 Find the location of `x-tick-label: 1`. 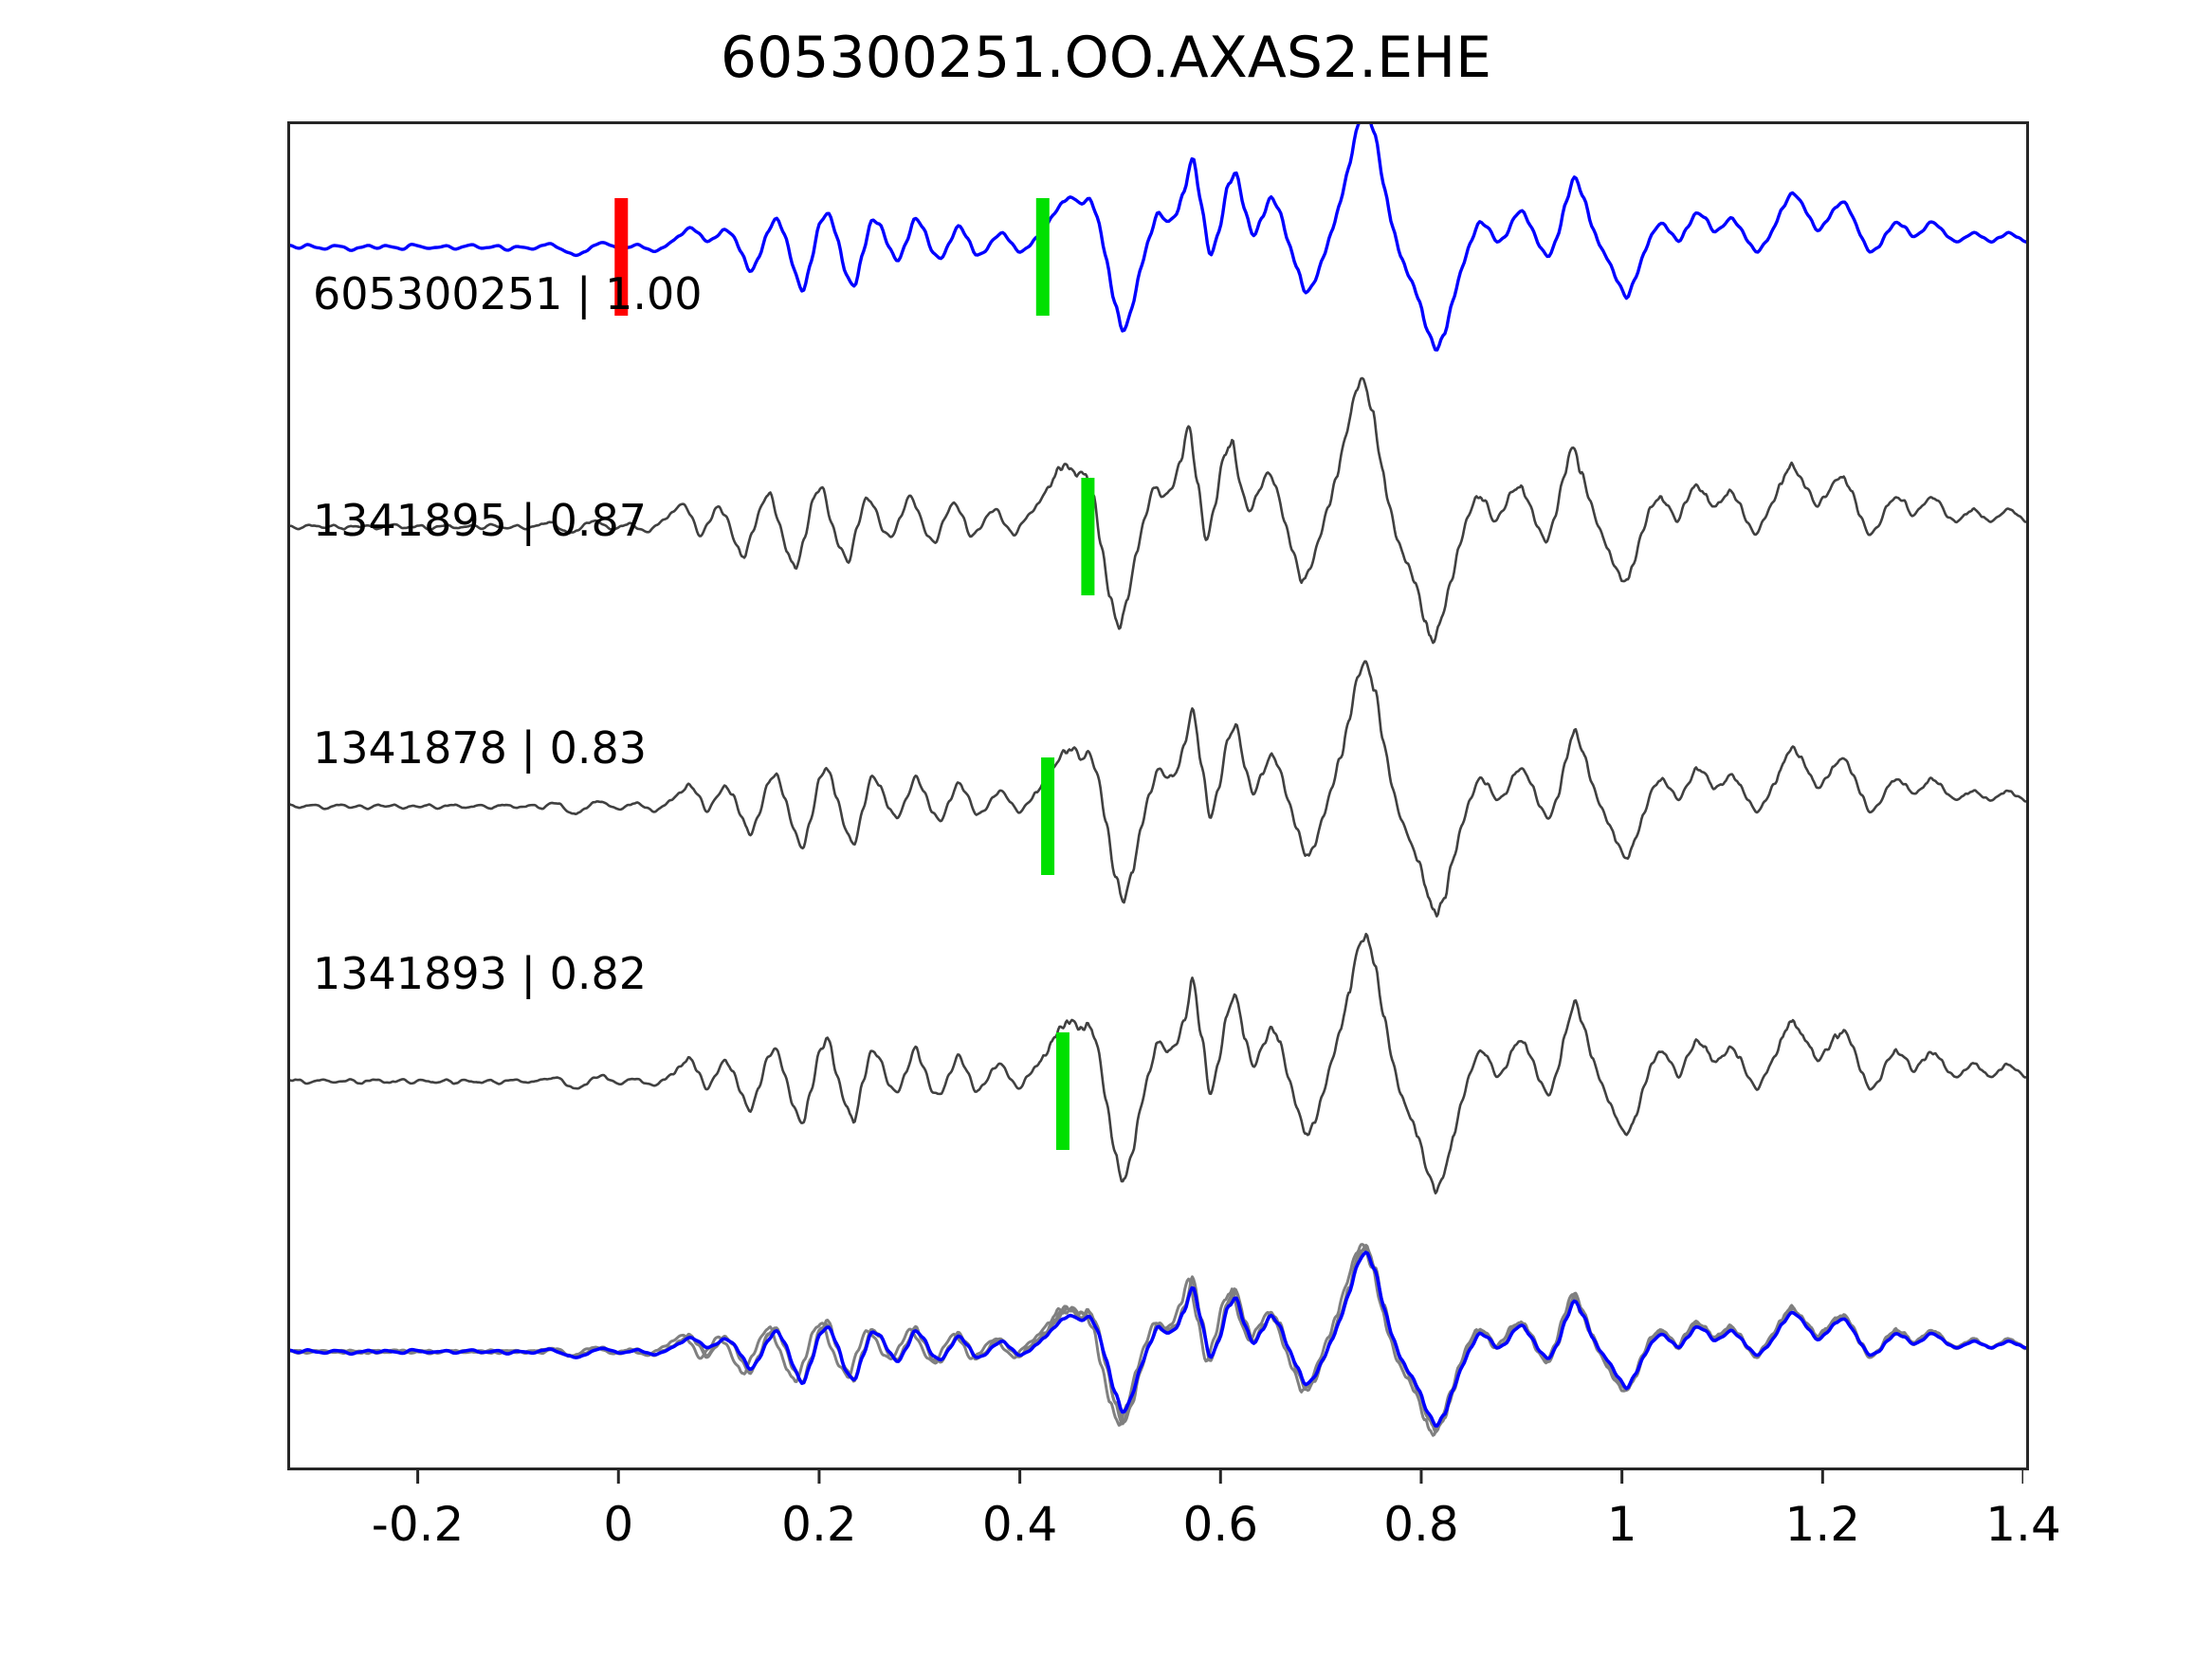

x-tick-label: 1 is located at coordinates (1621, 1524).